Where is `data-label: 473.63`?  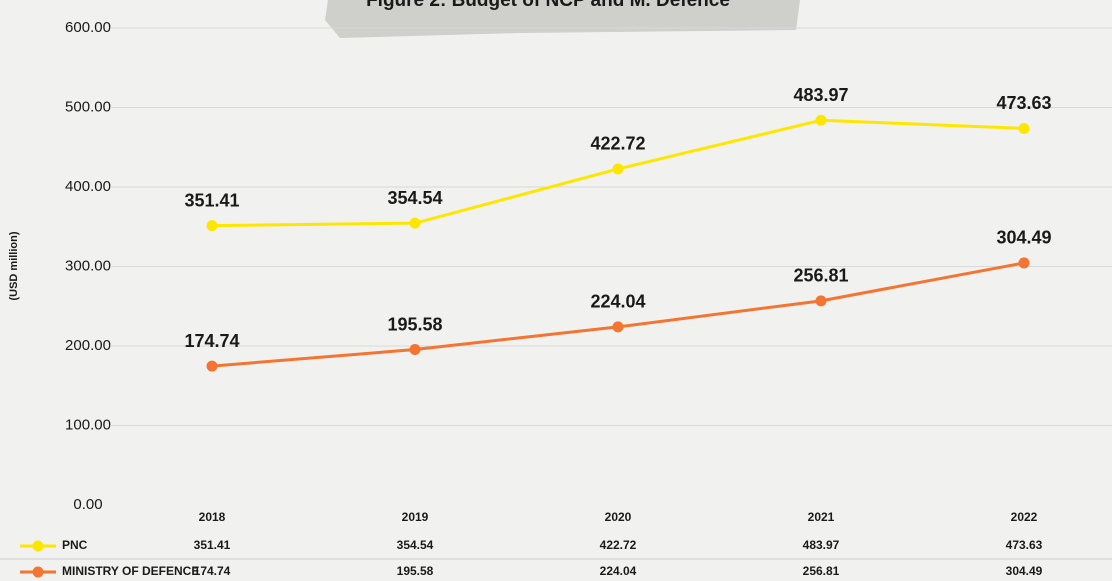 data-label: 473.63 is located at coordinates (1023, 103).